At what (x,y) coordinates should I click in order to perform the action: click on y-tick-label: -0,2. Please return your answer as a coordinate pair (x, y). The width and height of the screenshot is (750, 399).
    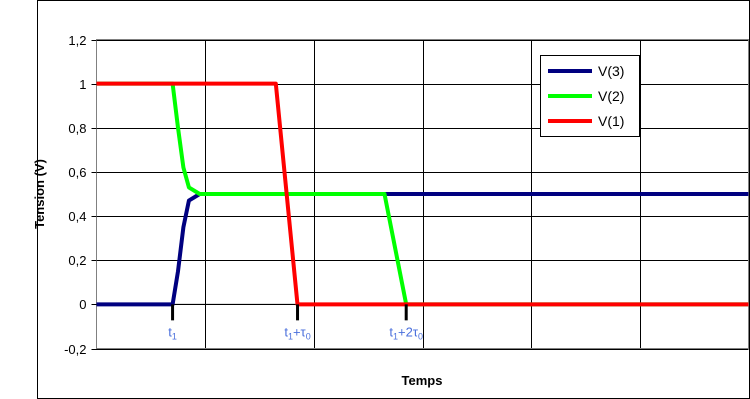
    Looking at the image, I should click on (75, 349).